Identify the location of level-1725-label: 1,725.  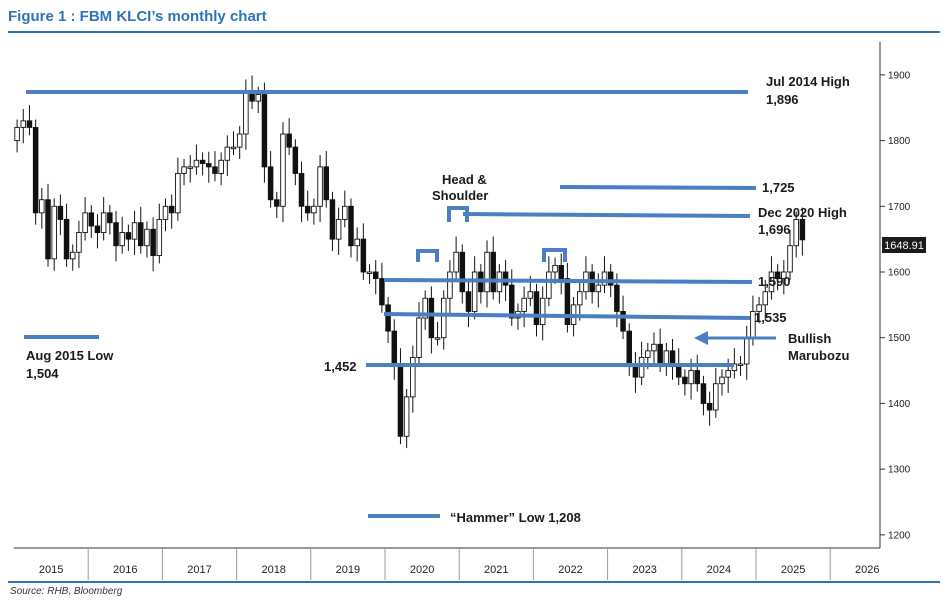
(778, 187).